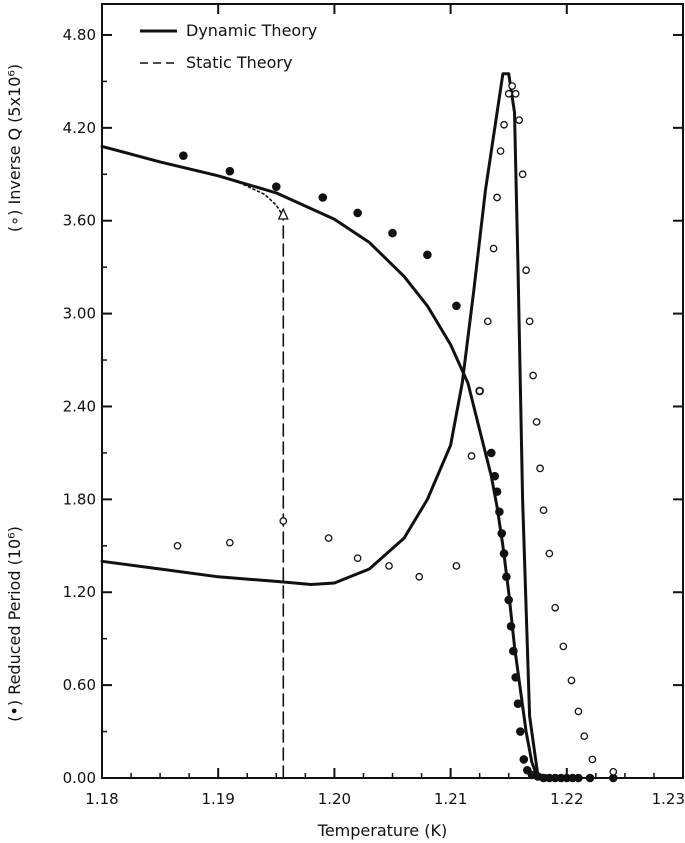  Describe the element at coordinates (334, 799) in the screenshot. I see `x-tick-label: 1.20` at that location.